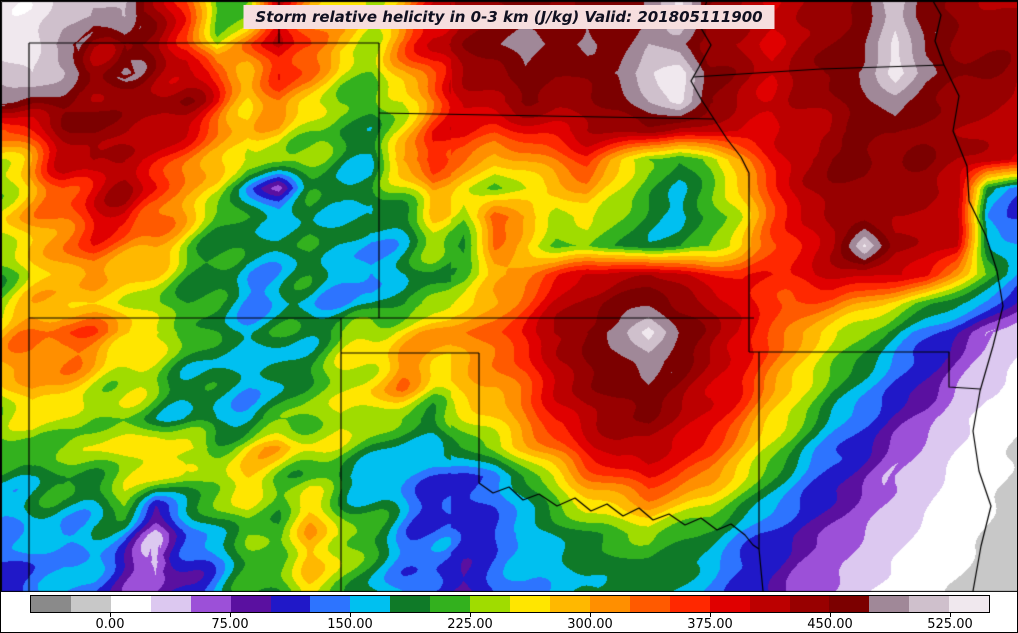 The image size is (1018, 633). Describe the element at coordinates (830, 624) in the screenshot. I see `colorbar-tick-label: 450.00` at that location.